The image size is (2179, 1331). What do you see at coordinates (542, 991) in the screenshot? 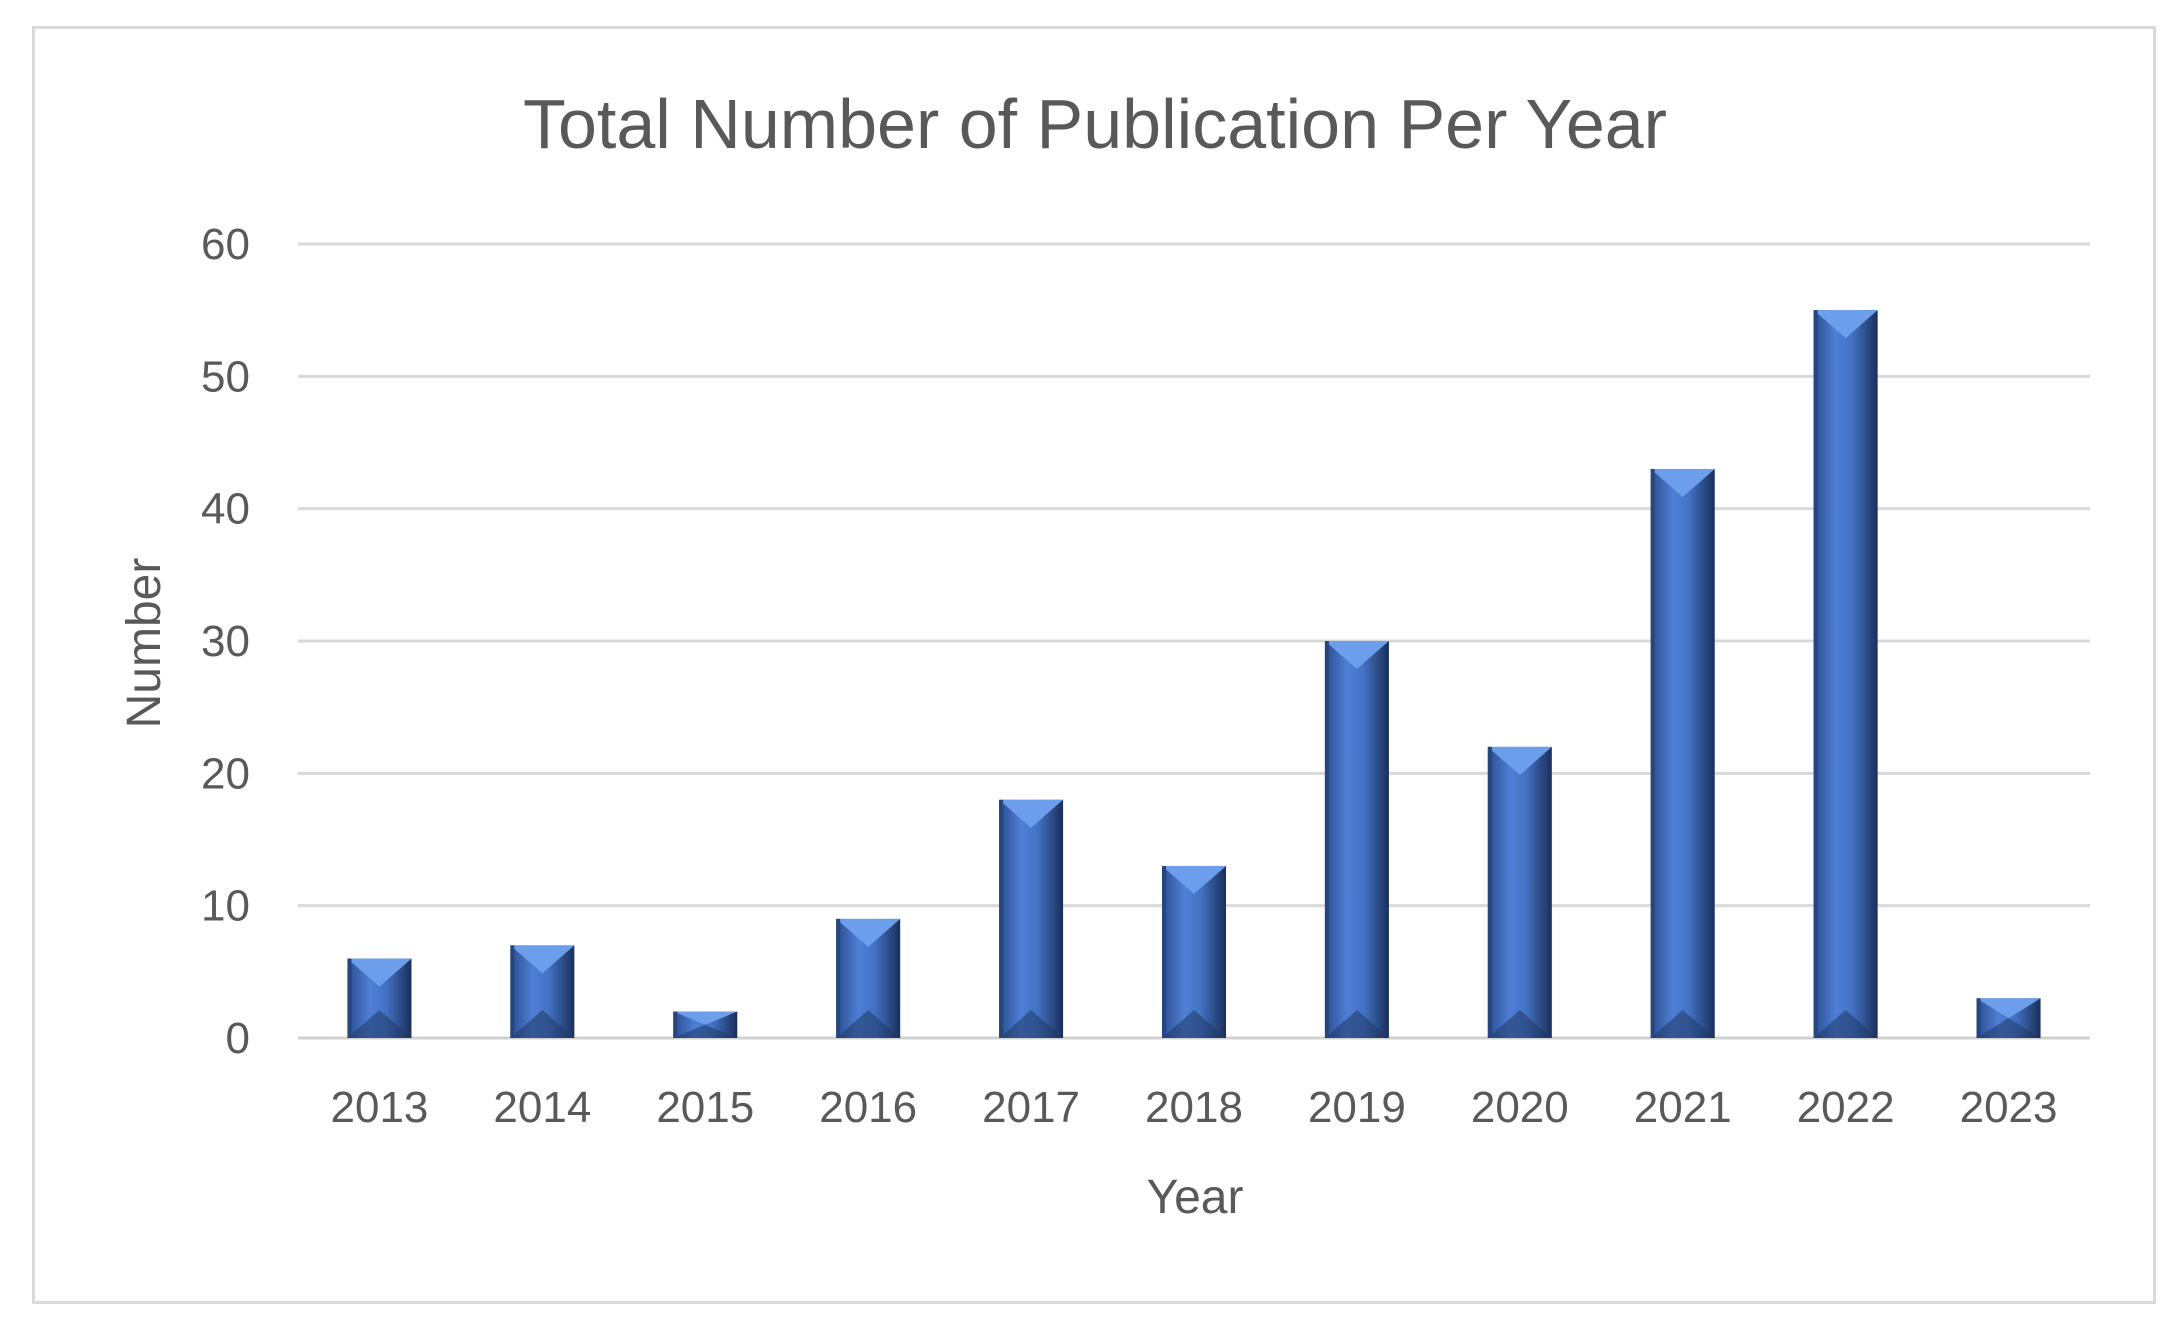
I see `bar-2014` at bounding box center [542, 991].